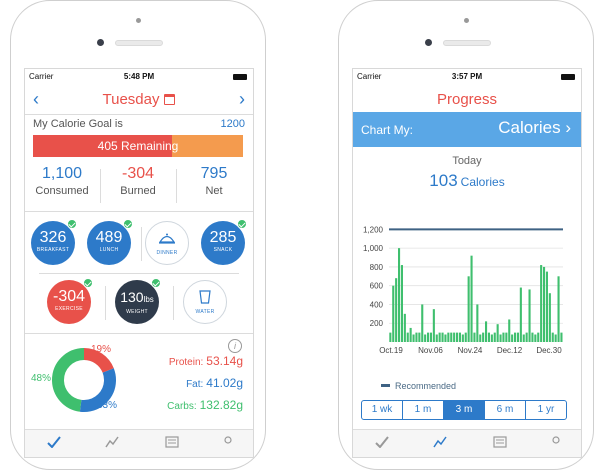 This screenshot has height=470, width=600. I want to click on carrier-label: Carrier, so click(369, 76).